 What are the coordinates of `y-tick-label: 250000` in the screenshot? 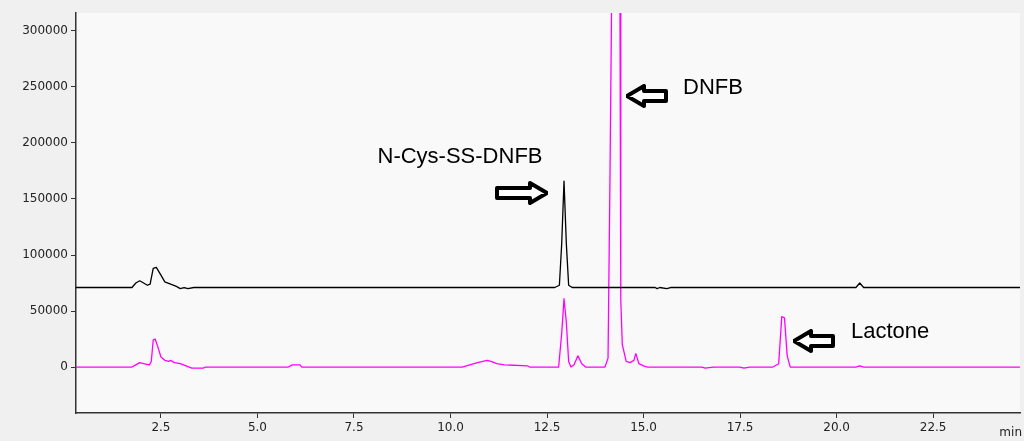 It's located at (45, 86).